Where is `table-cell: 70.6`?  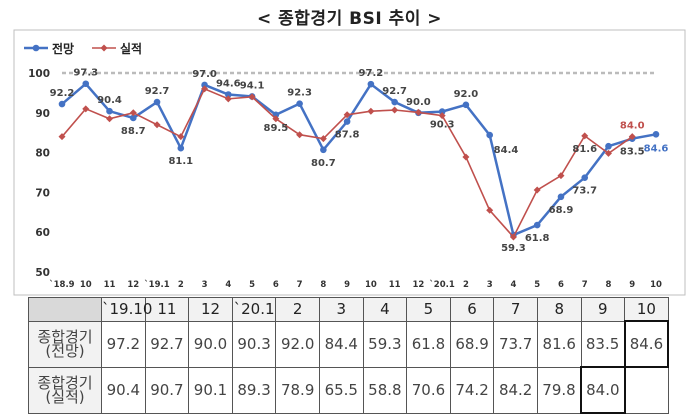
table-cell: 70.6 is located at coordinates (428, 390).